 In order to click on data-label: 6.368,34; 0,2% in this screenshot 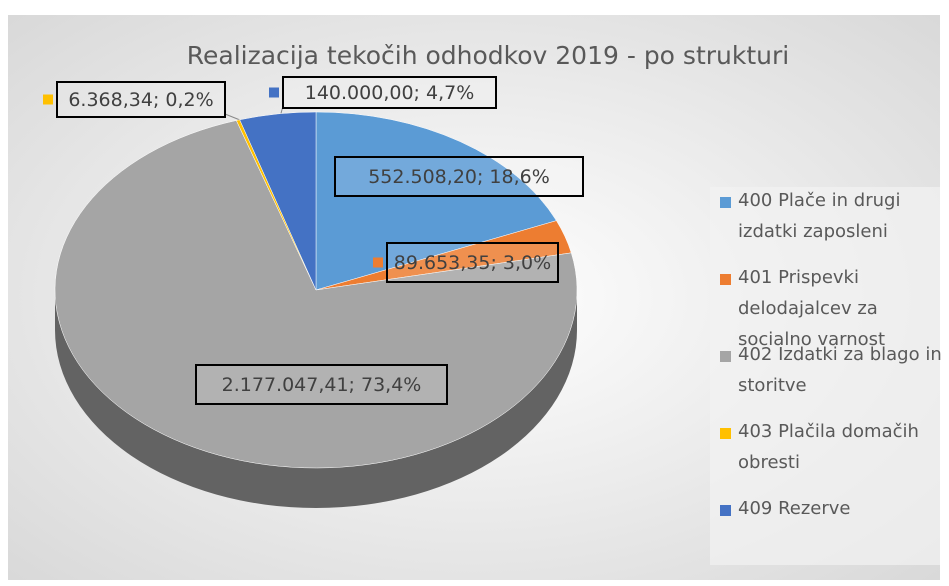, I will do `click(140, 100)`.